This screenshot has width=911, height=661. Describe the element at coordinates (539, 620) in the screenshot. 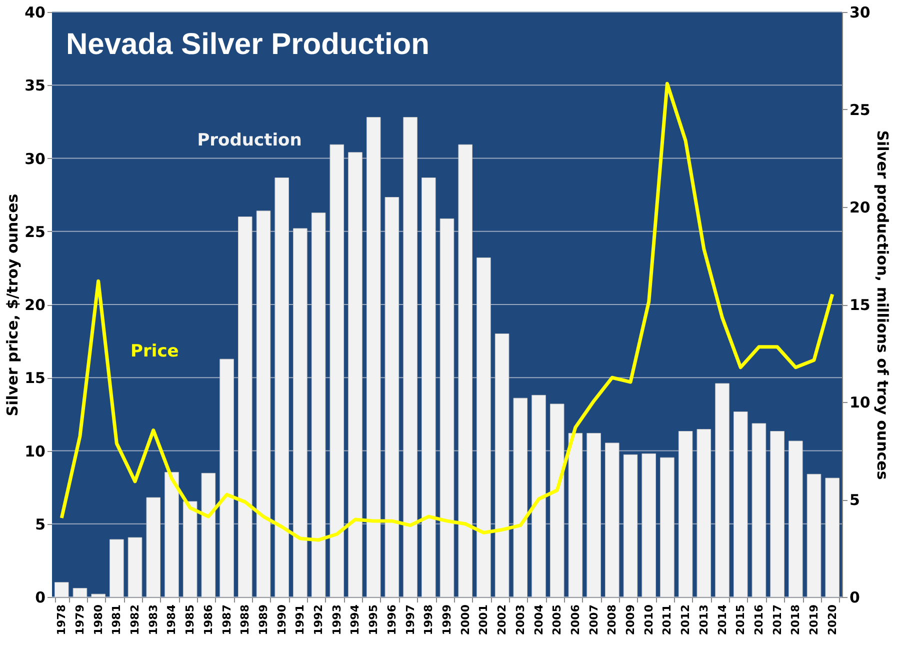

I see `x-tick-label: 2004` at that location.